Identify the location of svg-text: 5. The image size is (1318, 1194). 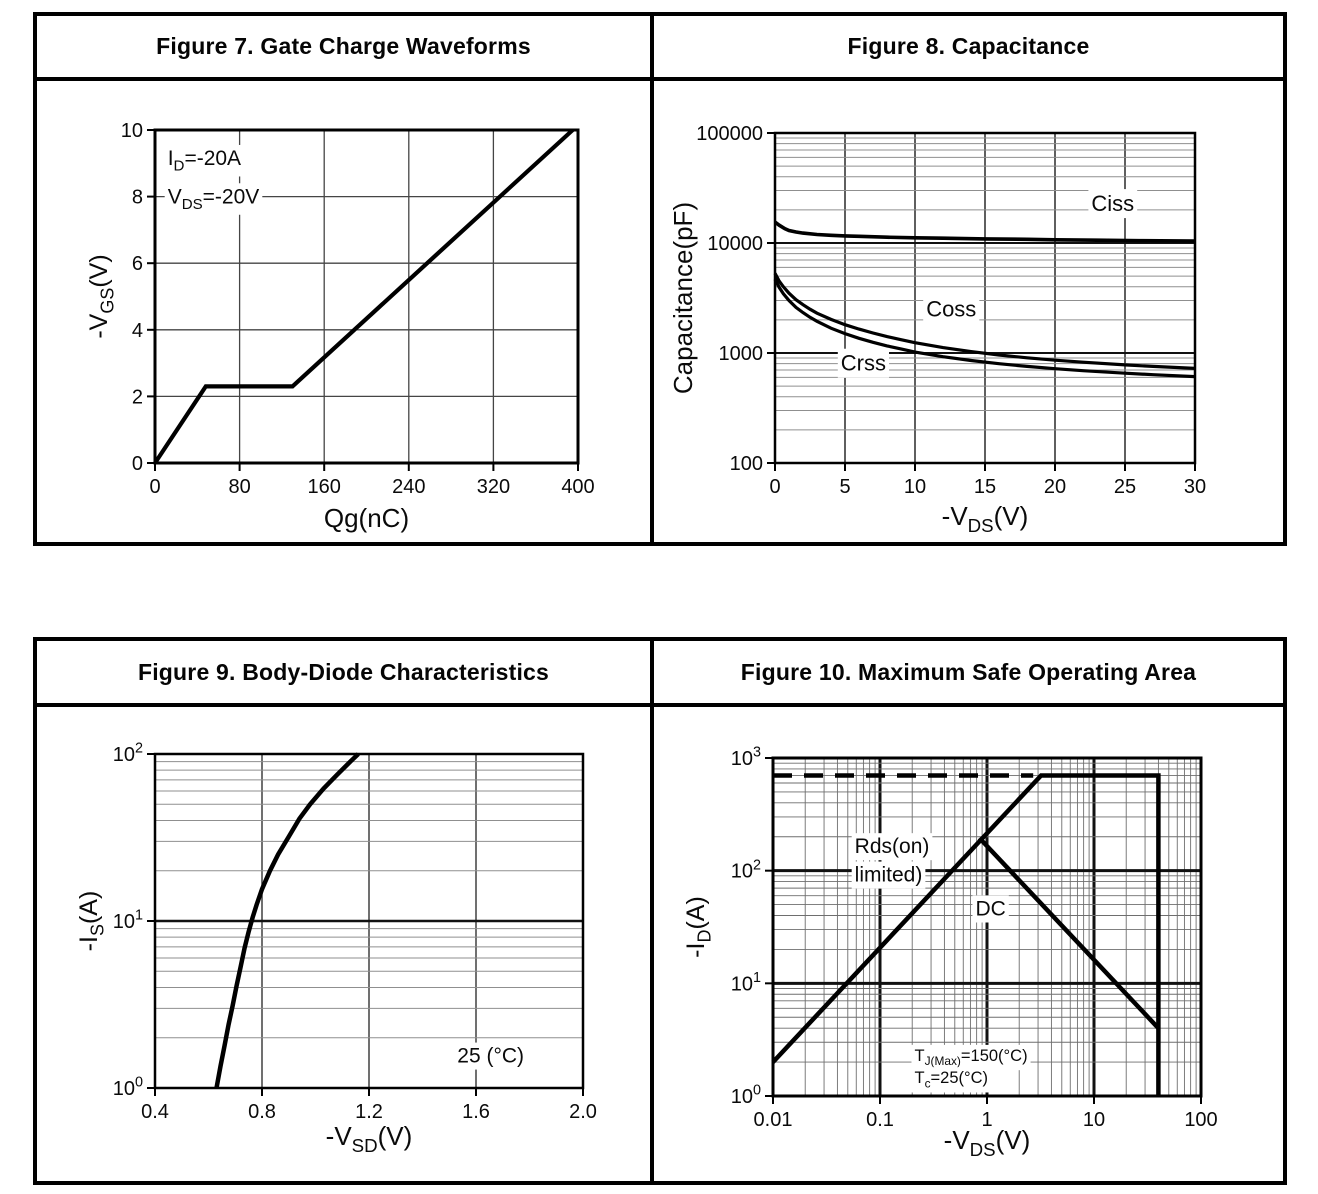
(844, 487).